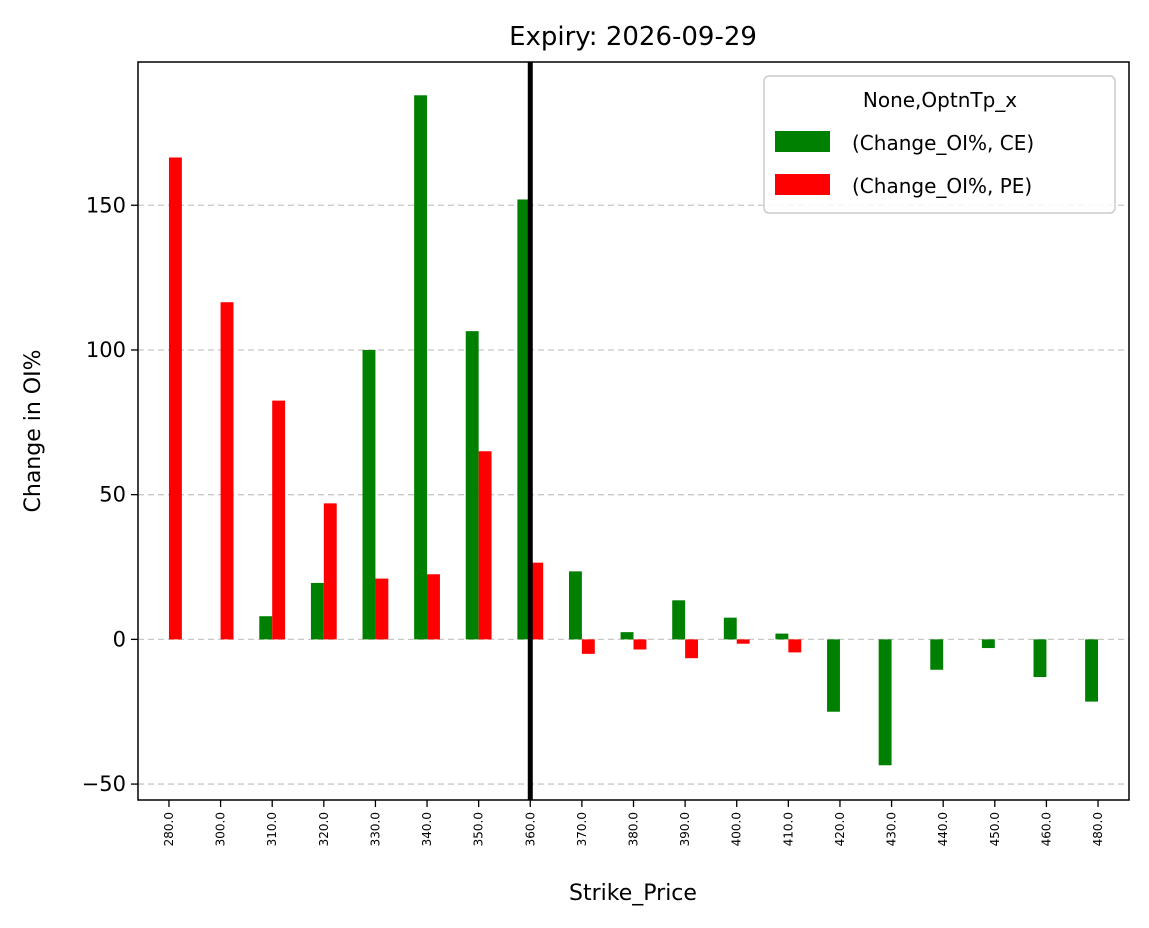 The width and height of the screenshot is (1149, 928). Describe the element at coordinates (106, 205) in the screenshot. I see `y-tick-label: 150` at that location.